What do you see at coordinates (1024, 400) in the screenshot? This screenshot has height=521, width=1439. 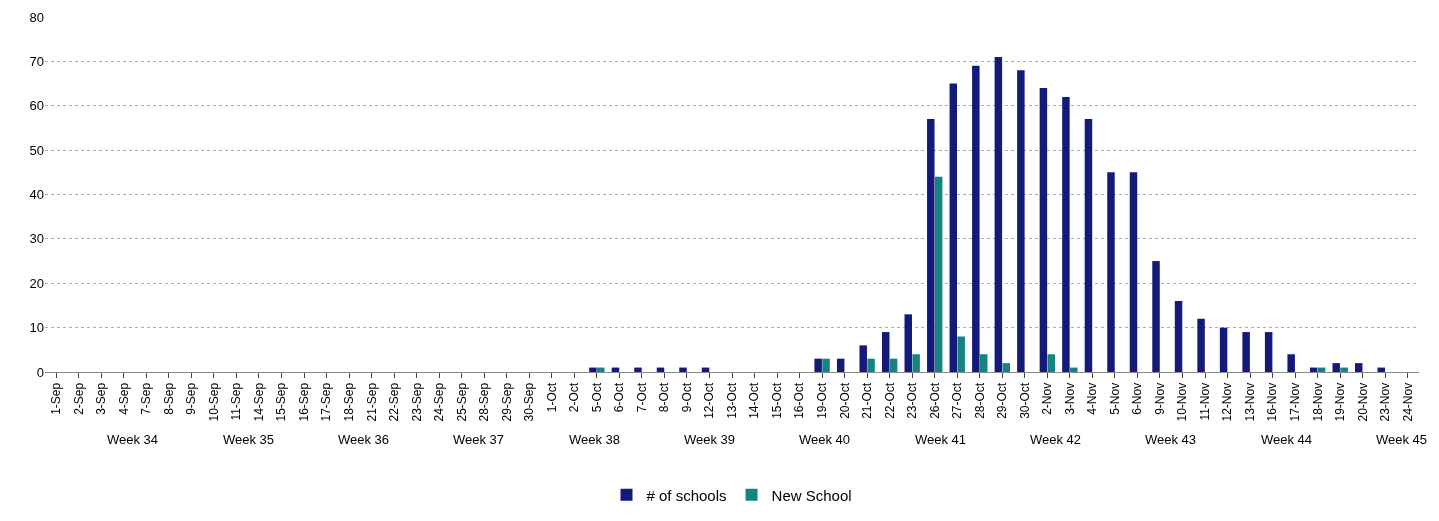 I see `x-tick-label: 30-Oct` at bounding box center [1024, 400].